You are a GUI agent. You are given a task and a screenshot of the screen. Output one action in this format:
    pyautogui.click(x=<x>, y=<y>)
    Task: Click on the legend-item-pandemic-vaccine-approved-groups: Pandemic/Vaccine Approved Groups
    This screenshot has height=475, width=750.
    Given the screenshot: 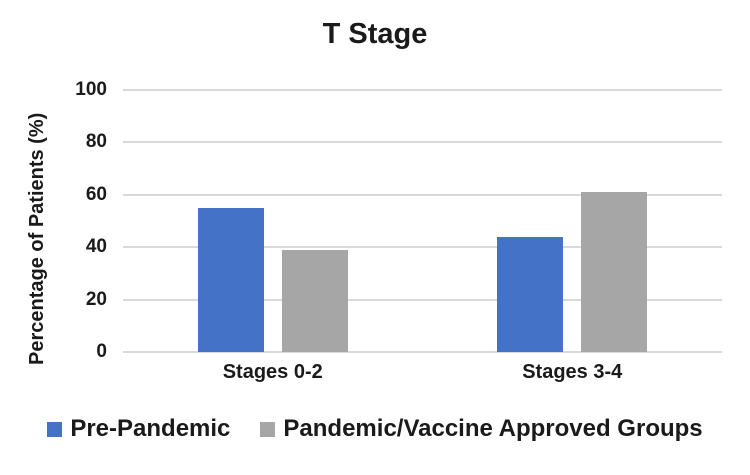 What is the action you would take?
    pyautogui.click(x=481, y=429)
    